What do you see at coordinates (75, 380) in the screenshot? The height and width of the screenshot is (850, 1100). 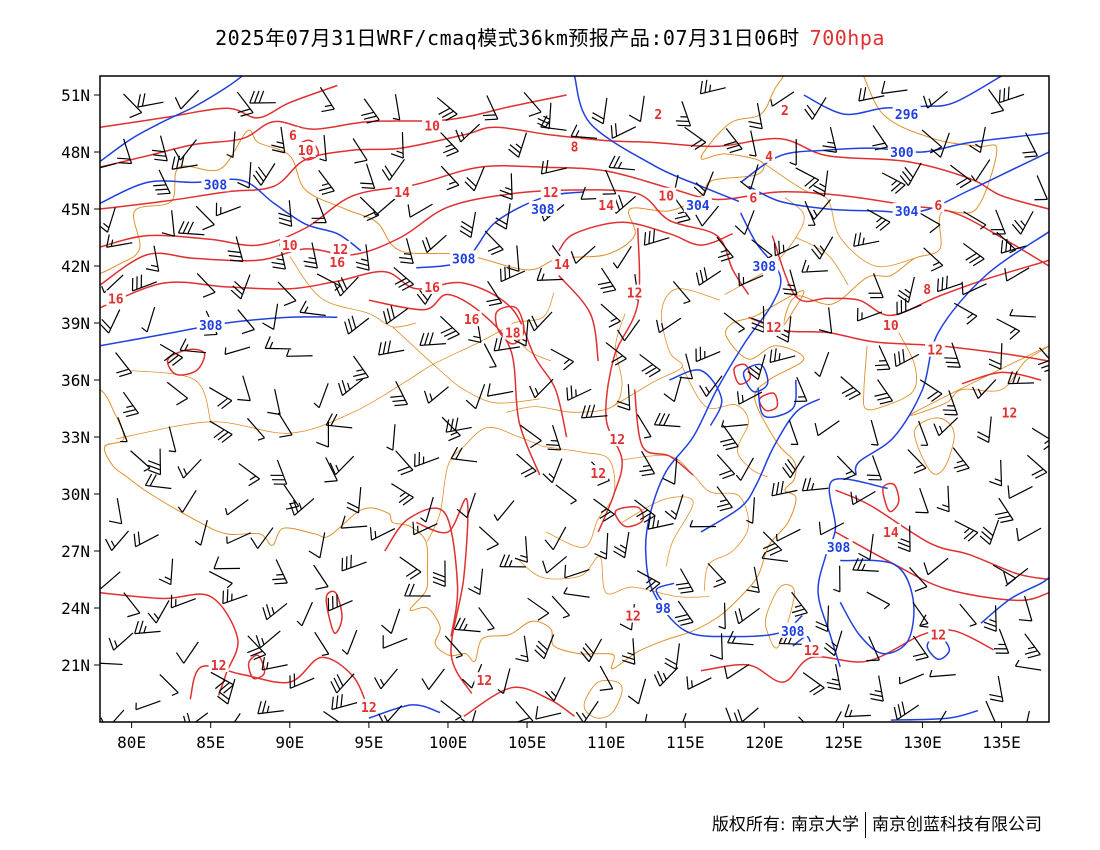 I see `lat-tick-label: 36N` at bounding box center [75, 380].